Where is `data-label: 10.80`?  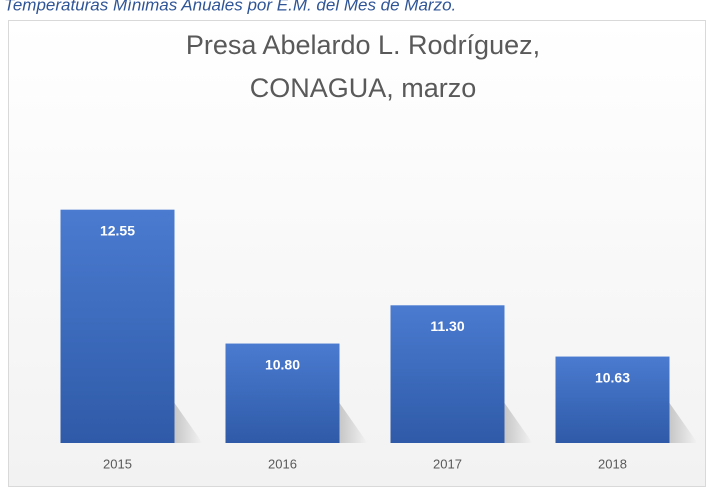 data-label: 10.80 is located at coordinates (282, 364).